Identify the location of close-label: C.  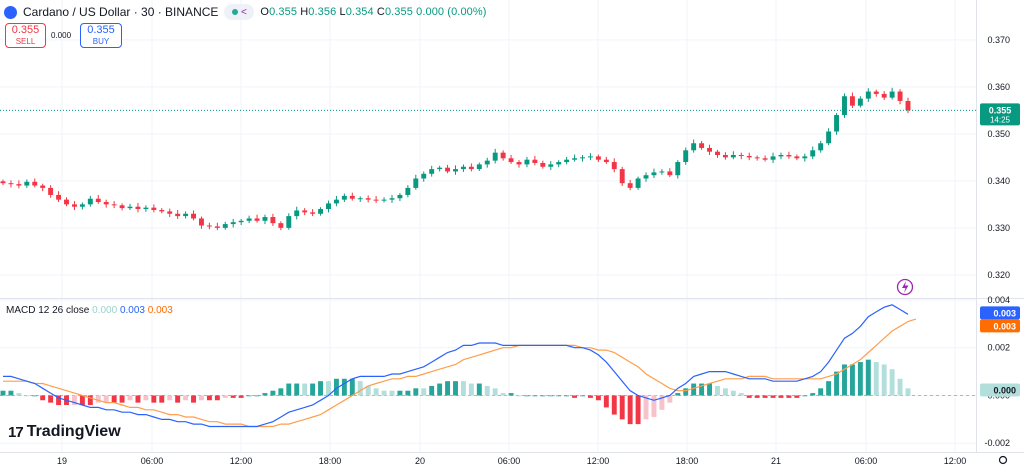
(380, 12).